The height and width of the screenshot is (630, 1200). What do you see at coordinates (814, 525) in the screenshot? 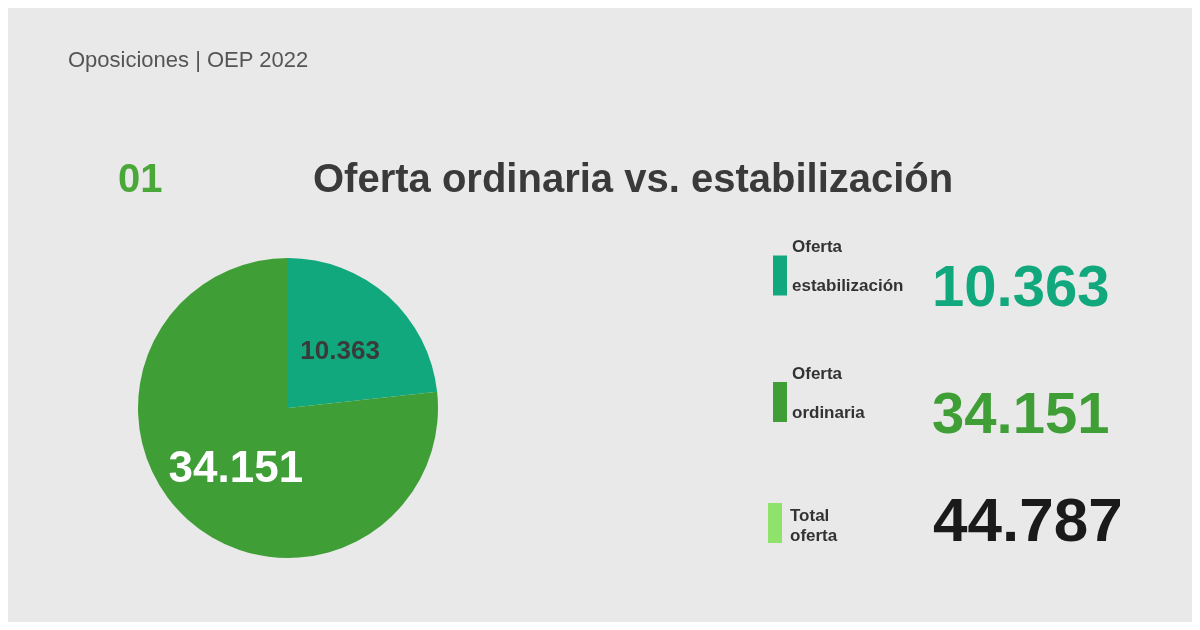
I see `text: Total oferta` at bounding box center [814, 525].